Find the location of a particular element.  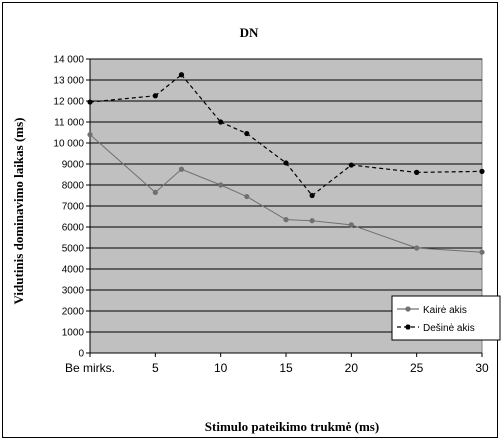

y-tick-label: 7000 is located at coordinates (73, 207).